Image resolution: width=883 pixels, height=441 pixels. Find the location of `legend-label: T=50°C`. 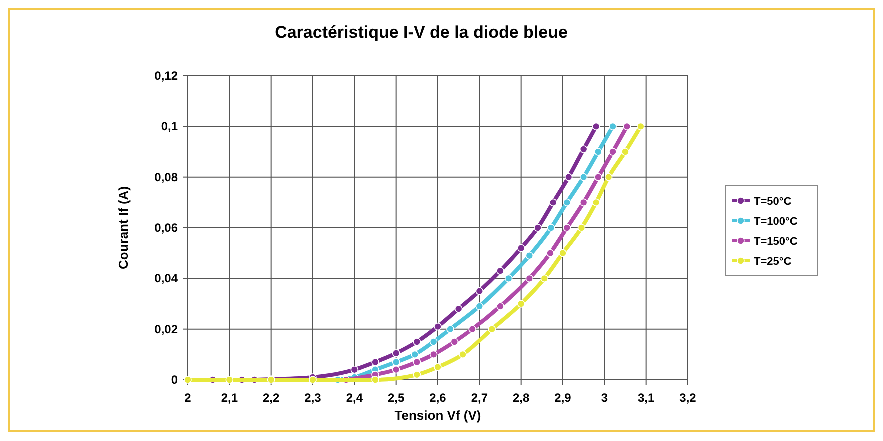

legend-label: T=50°C is located at coordinates (773, 202).